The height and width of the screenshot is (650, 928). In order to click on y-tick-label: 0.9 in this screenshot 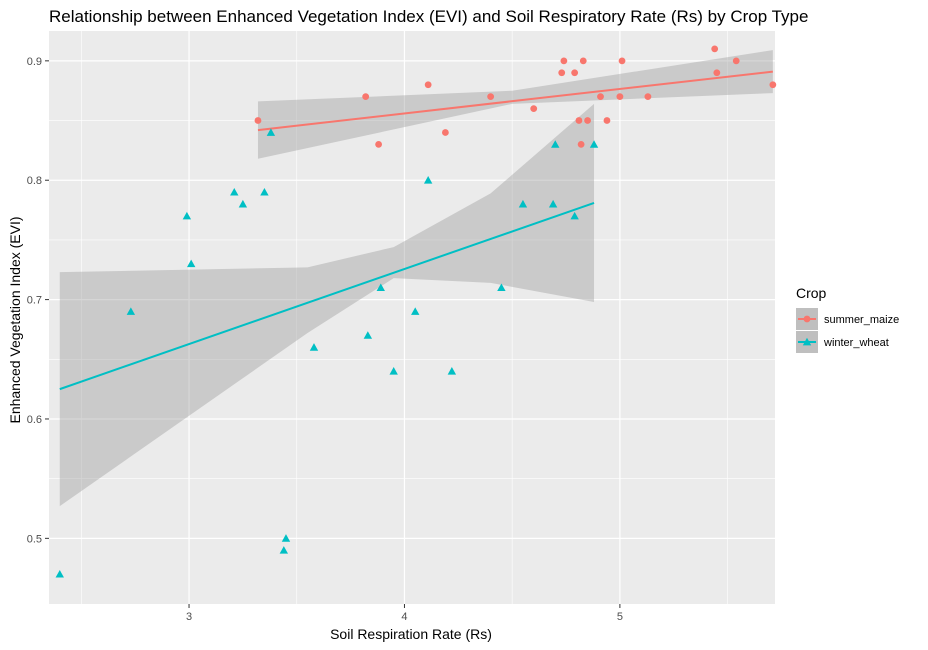, I will do `click(34, 62)`.